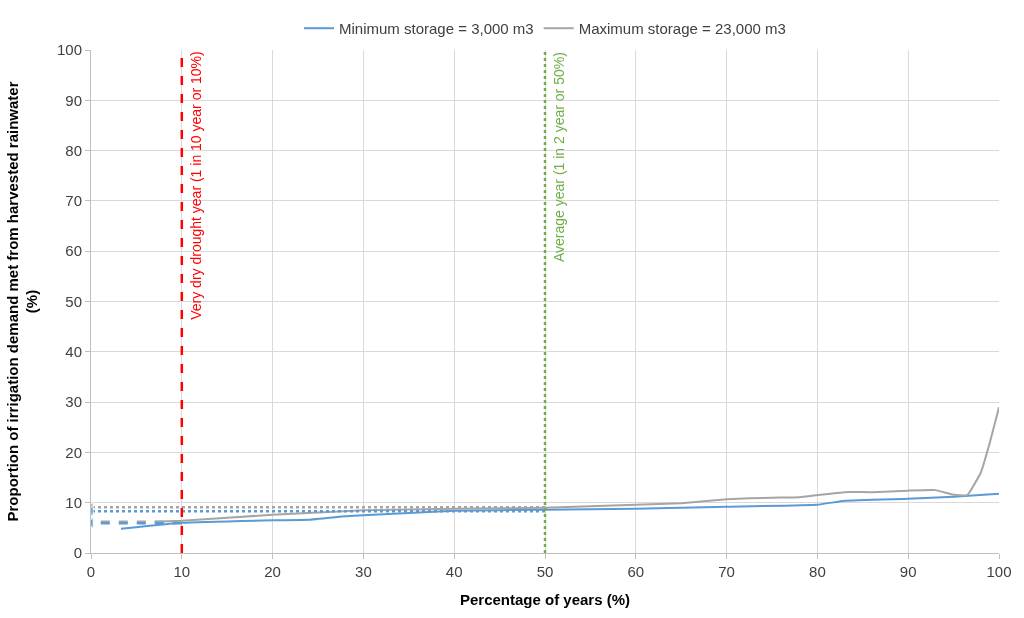 The height and width of the screenshot is (618, 1024). What do you see at coordinates (73, 251) in the screenshot?
I see `y-tick-label: 60` at bounding box center [73, 251].